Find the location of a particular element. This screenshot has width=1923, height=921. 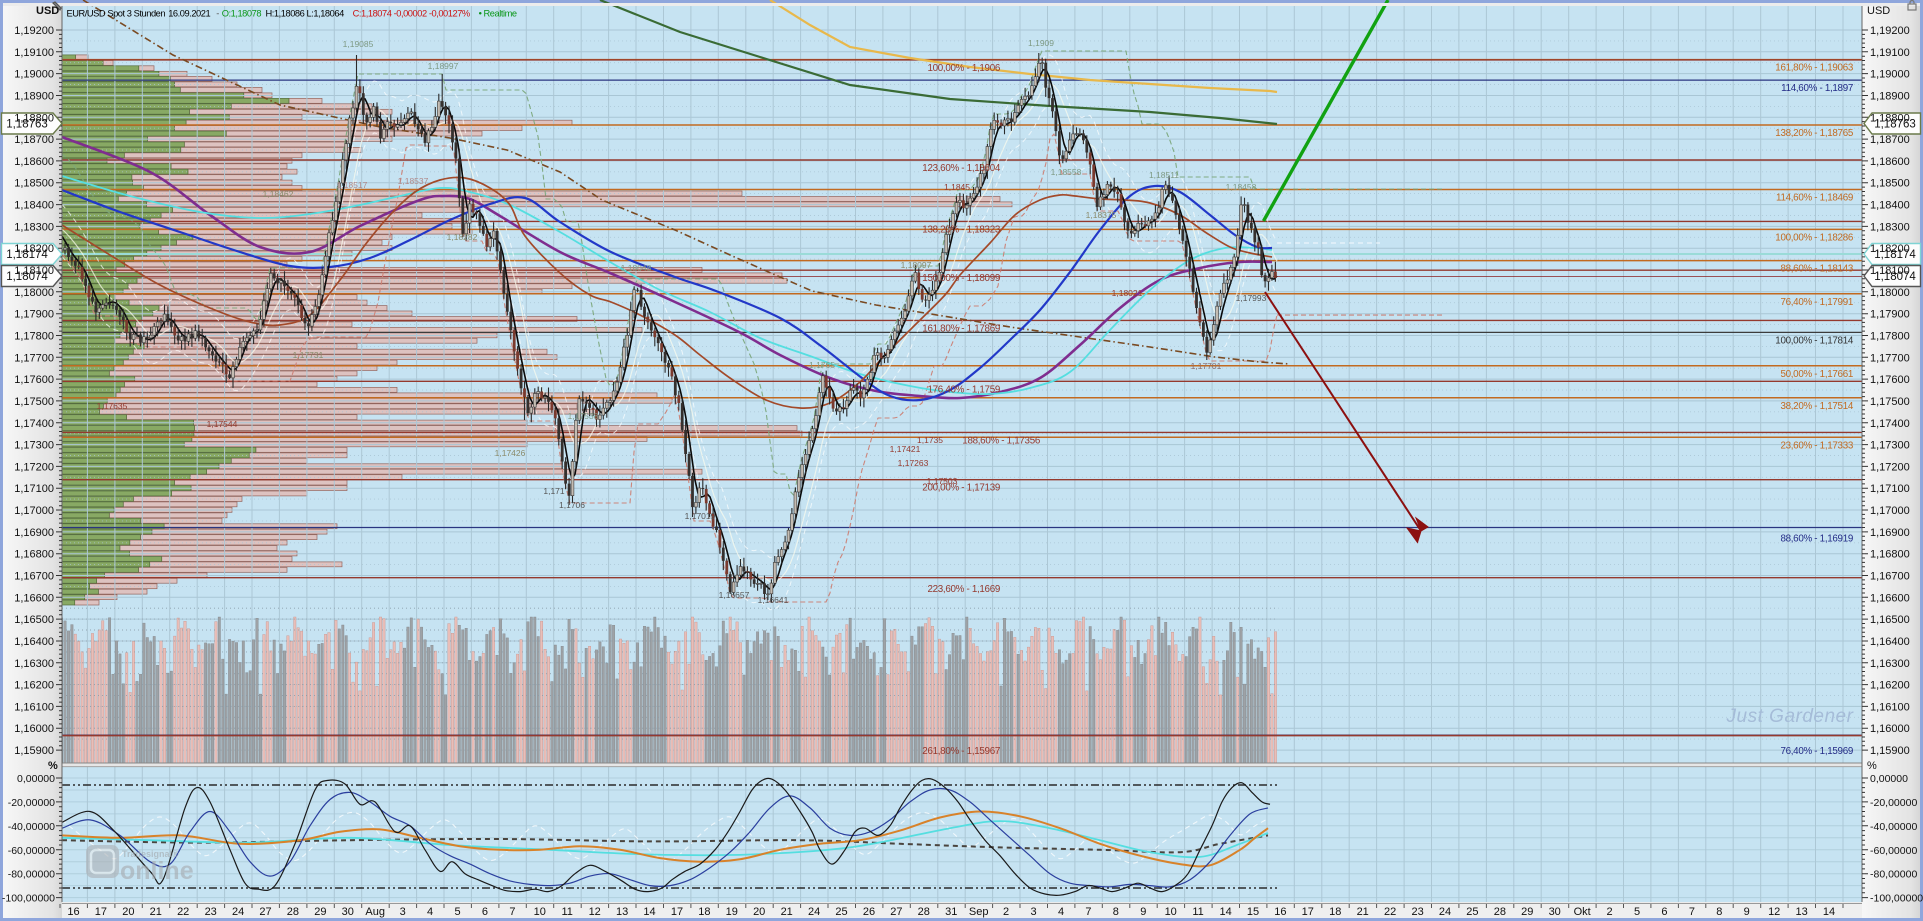

svg-text: 1,17800 is located at coordinates (1890, 337).